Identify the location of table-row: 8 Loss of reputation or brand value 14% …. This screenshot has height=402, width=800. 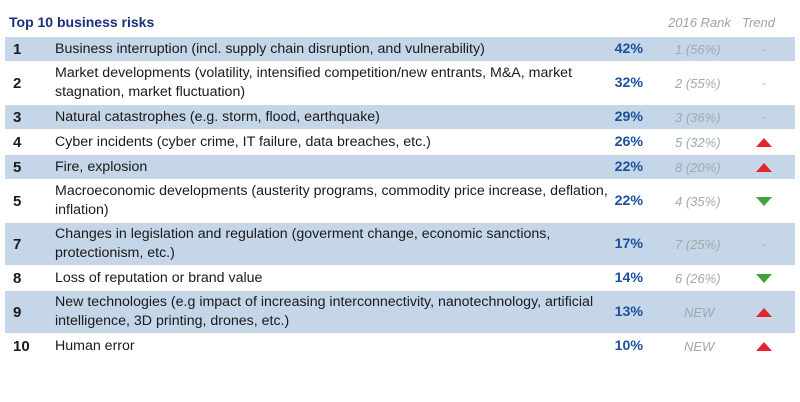
(400, 278).